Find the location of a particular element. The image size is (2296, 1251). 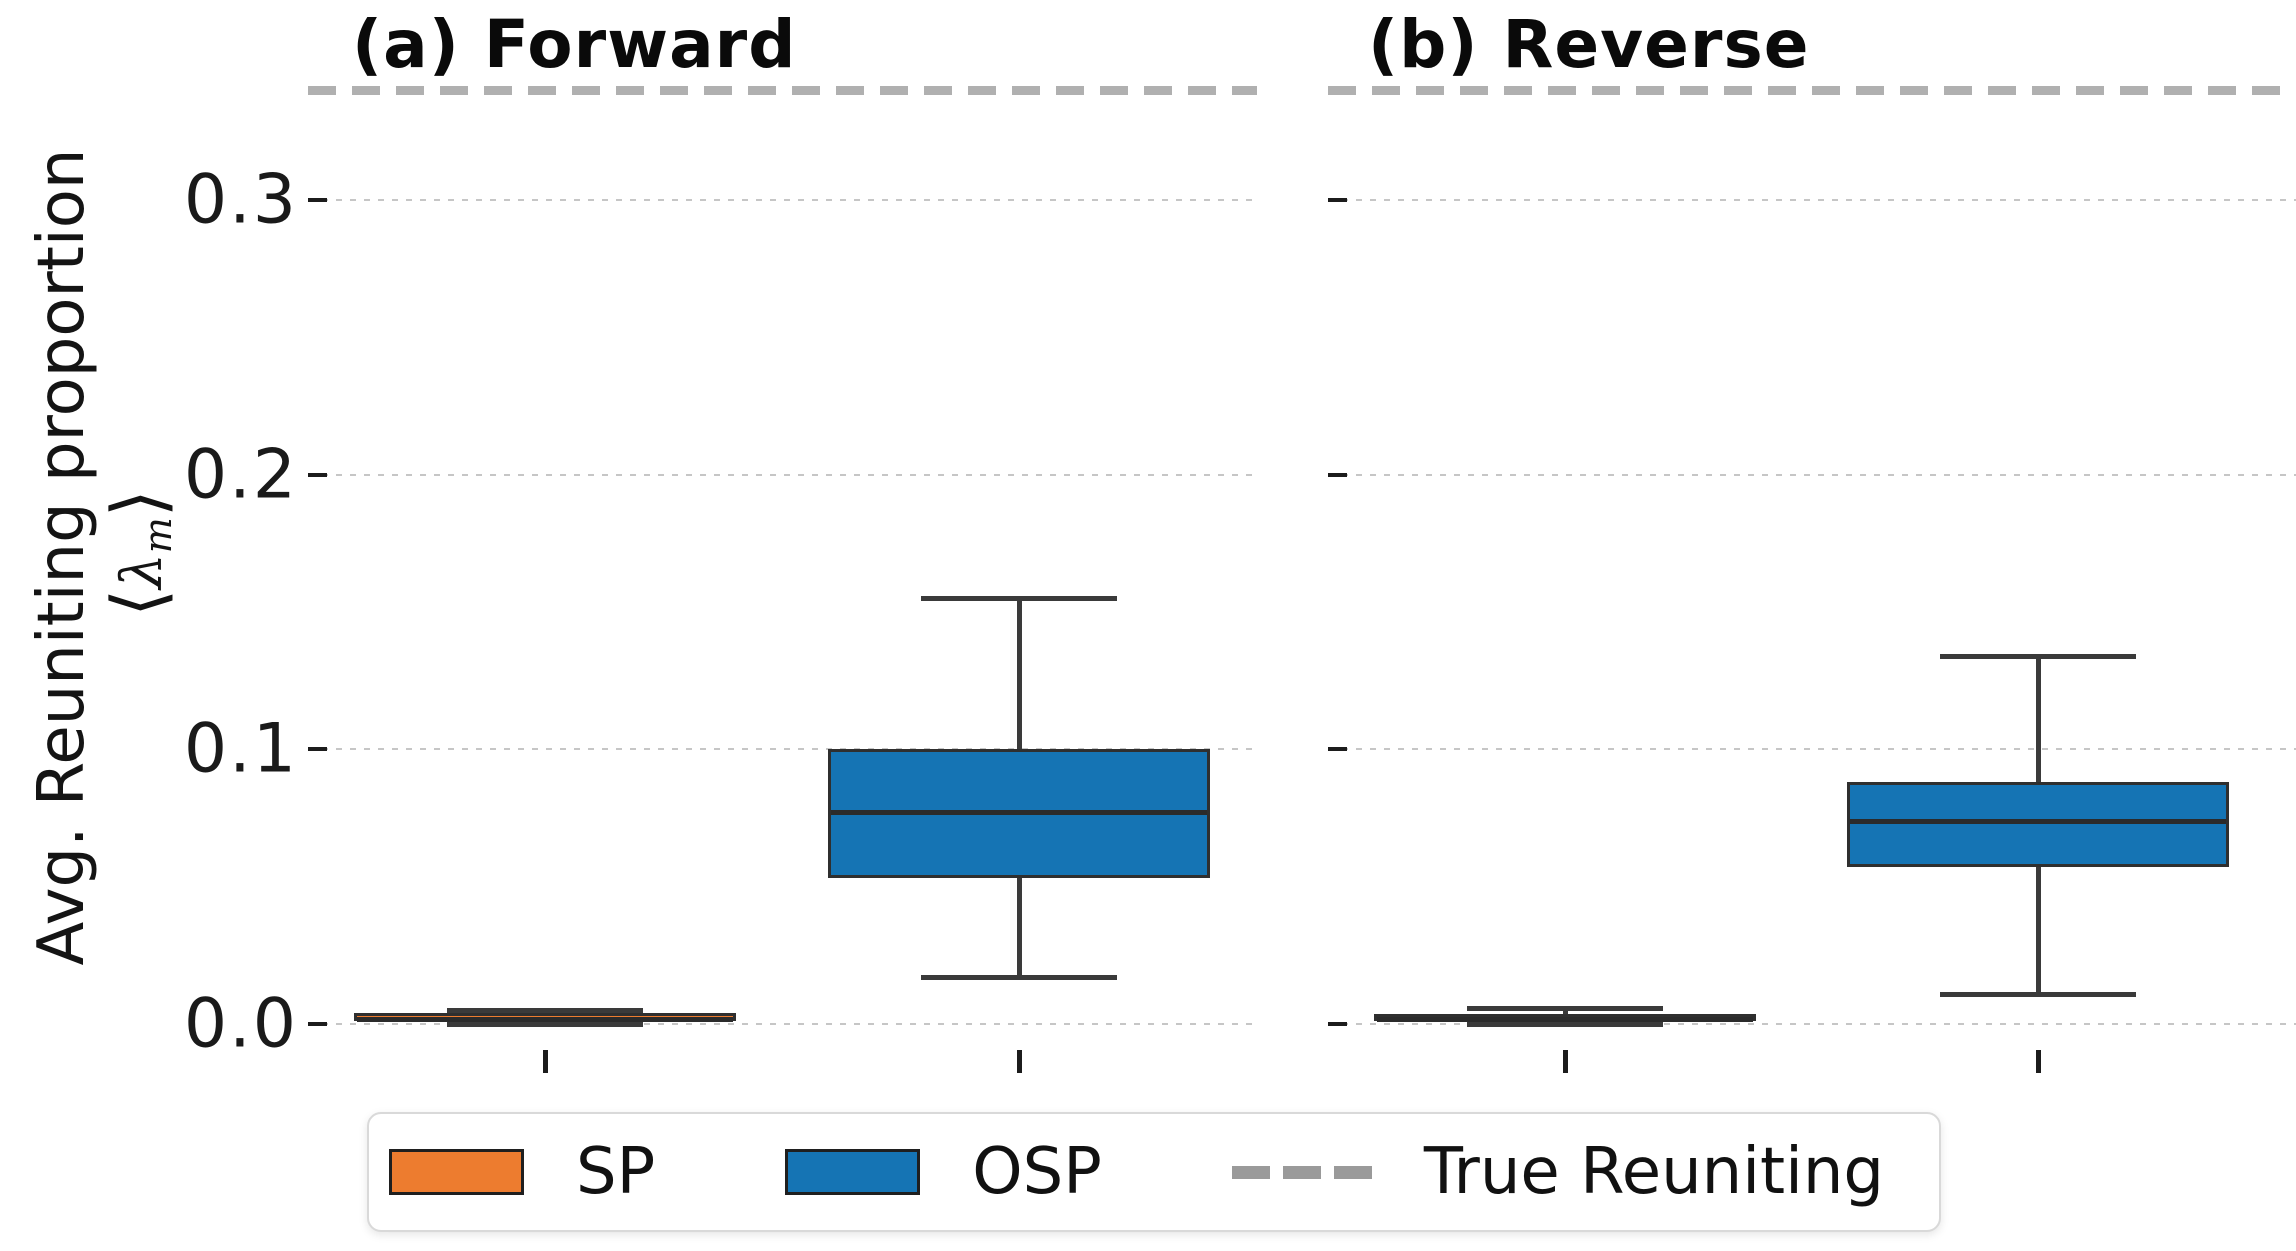

y-tick-label: 0.3 is located at coordinates (240, 200).